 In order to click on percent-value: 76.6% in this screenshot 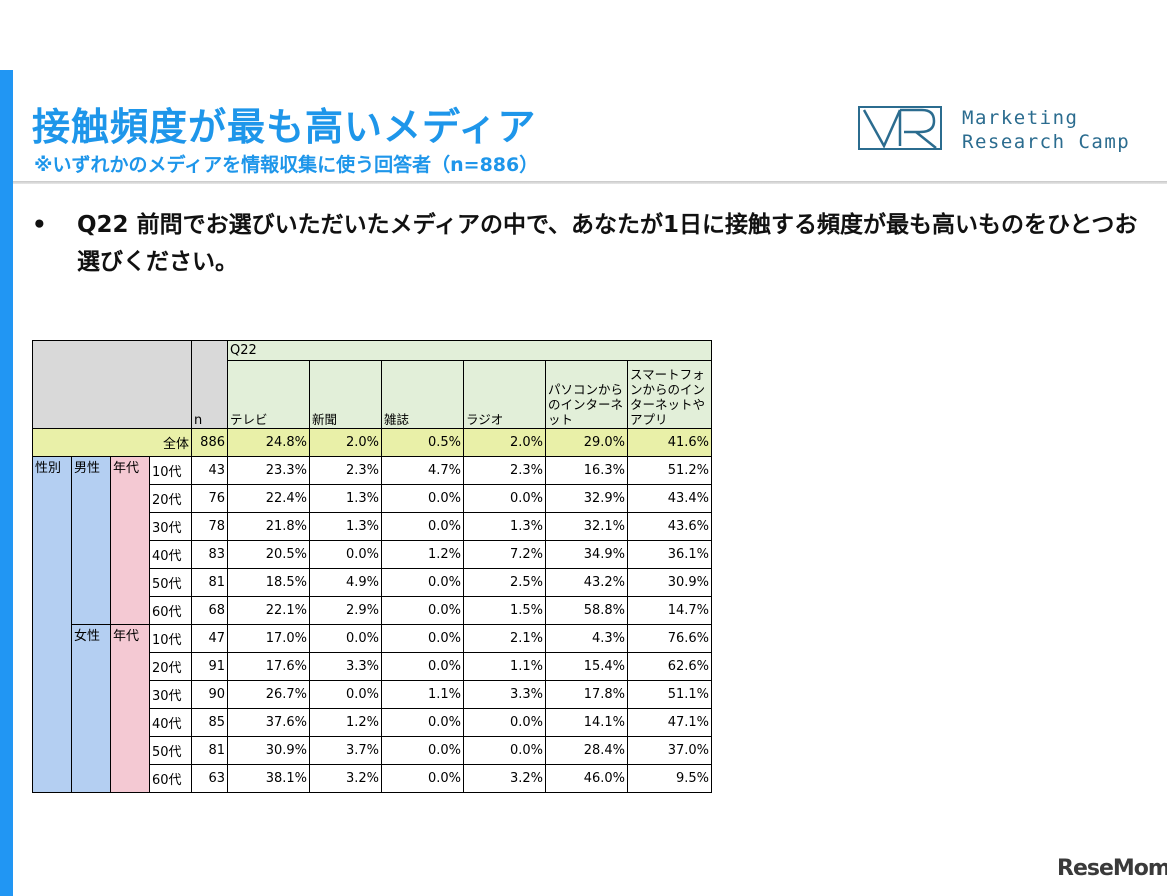, I will do `click(669, 638)`.